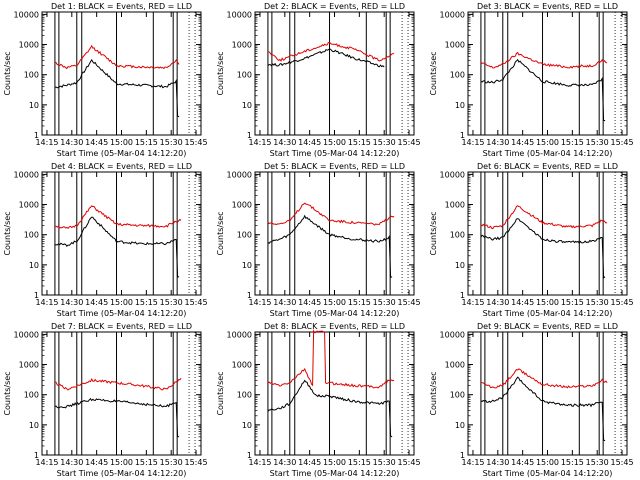 The image size is (640, 480). Describe the element at coordinates (547, 166) in the screenshot. I see `chart-title: Det 6: BLACK = Events, RED = LLD` at that location.